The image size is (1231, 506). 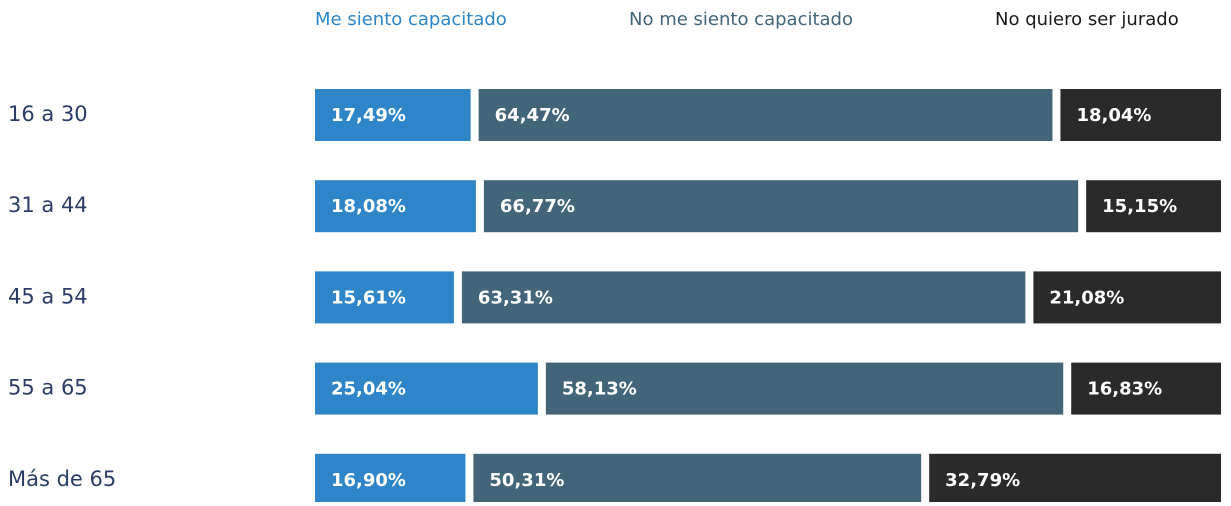 I want to click on value-label: 66,77%, so click(x=537, y=206).